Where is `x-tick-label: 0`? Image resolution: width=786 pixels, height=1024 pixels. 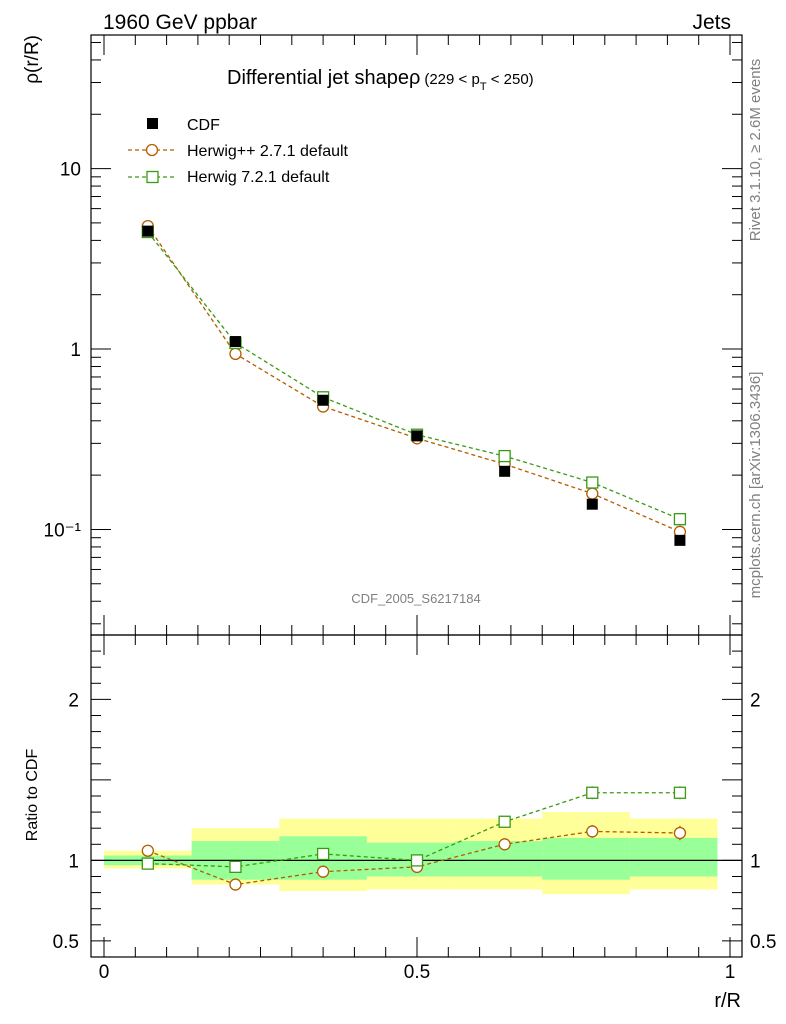 x-tick-label: 0 is located at coordinates (104, 972).